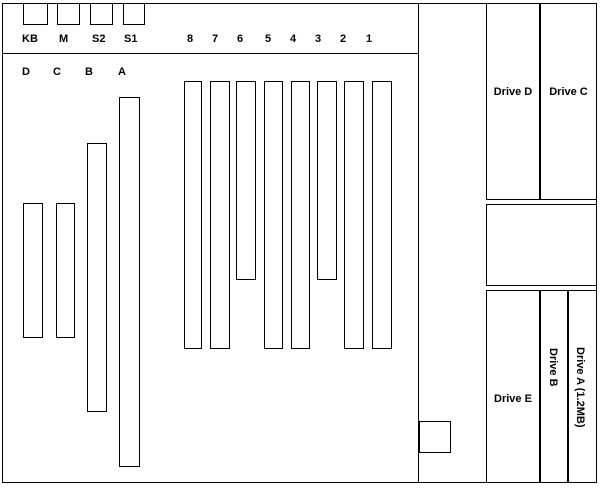 The width and height of the screenshot is (600, 492). I want to click on slot-number-label-4: 4, so click(293, 39).